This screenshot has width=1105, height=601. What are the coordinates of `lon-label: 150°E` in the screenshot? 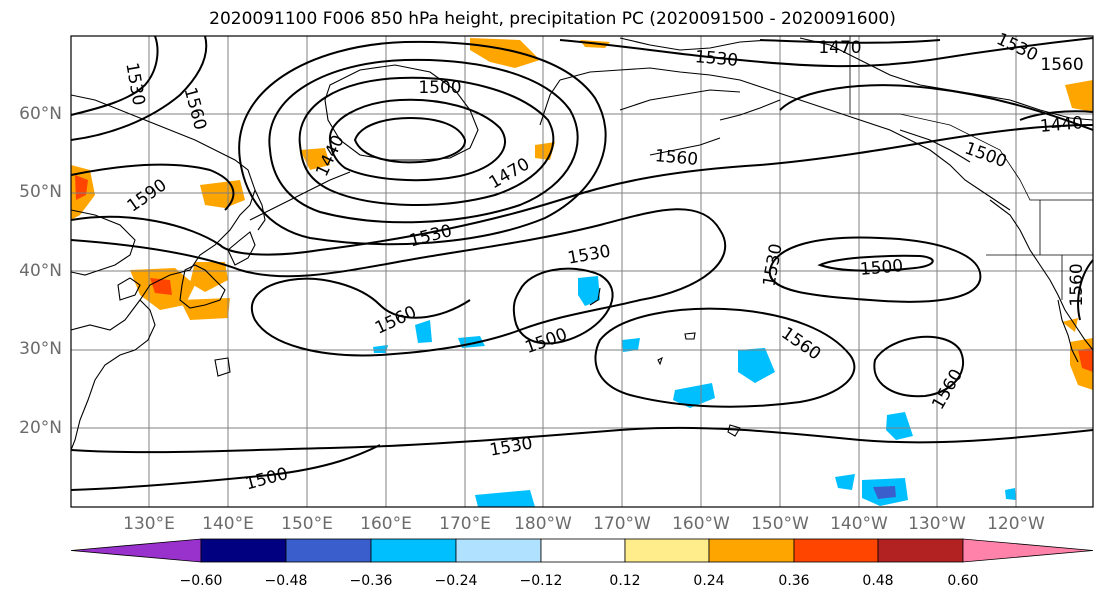 It's located at (307, 524).